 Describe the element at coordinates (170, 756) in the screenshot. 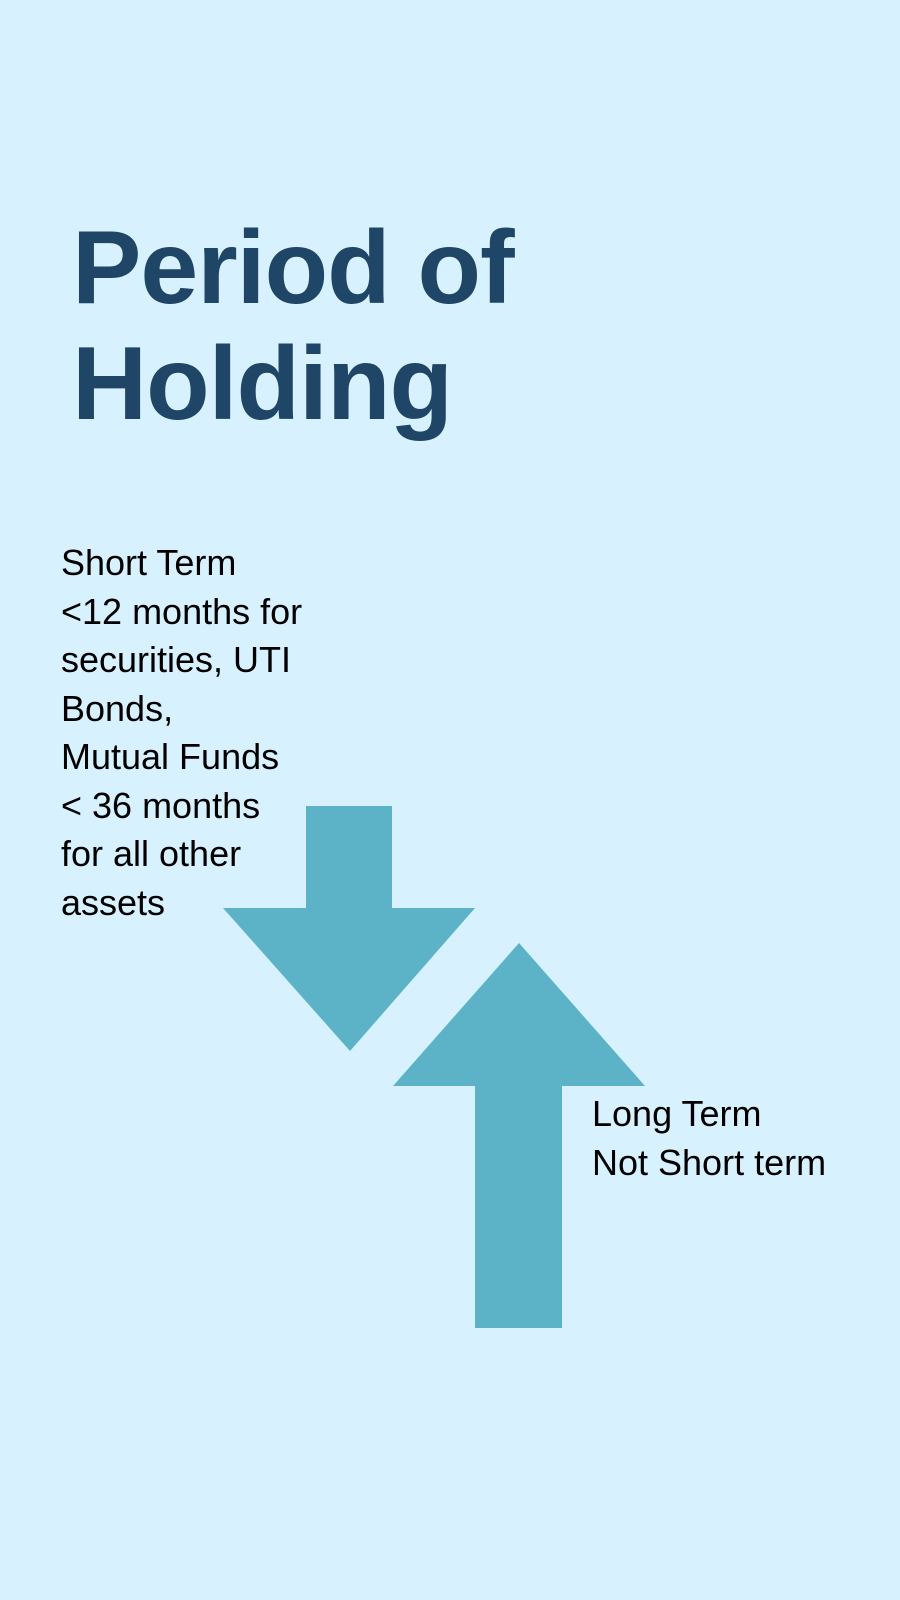

I see `short-term-line: Mutual Funds` at that location.